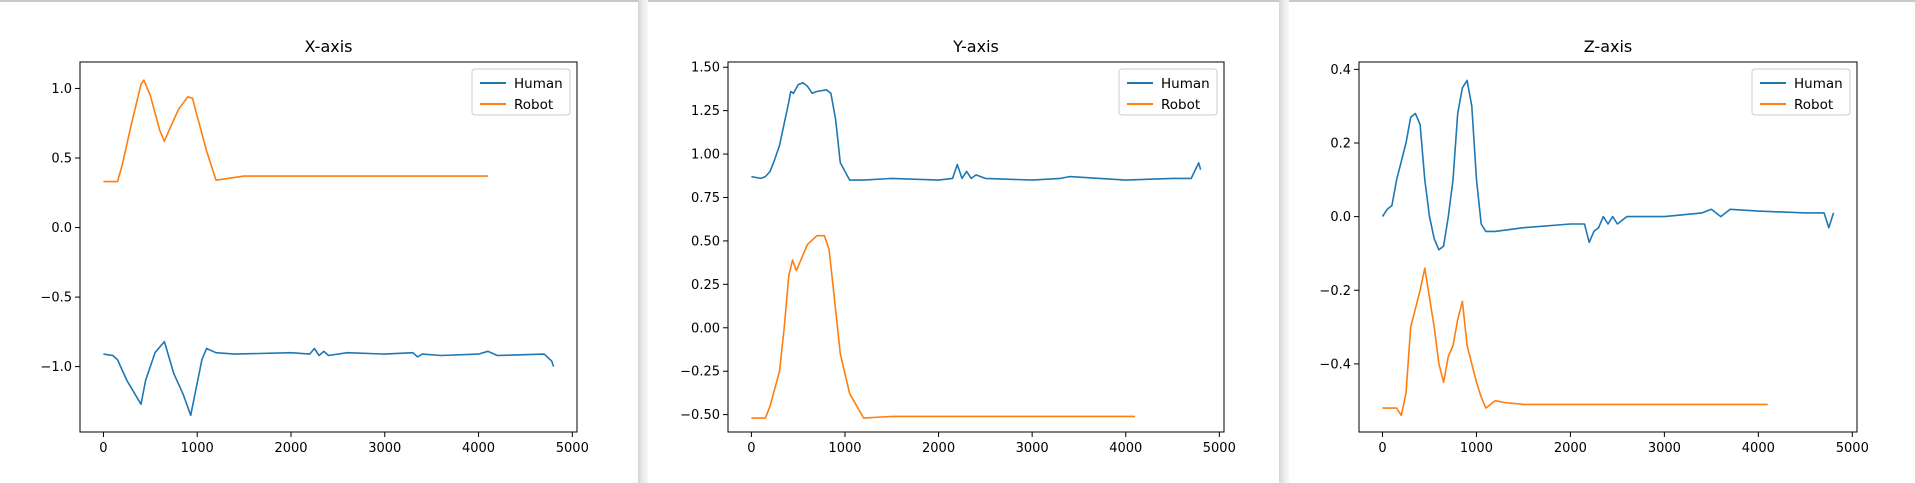  Describe the element at coordinates (705, 155) in the screenshot. I see `y-tick-label: 1.00` at that location.